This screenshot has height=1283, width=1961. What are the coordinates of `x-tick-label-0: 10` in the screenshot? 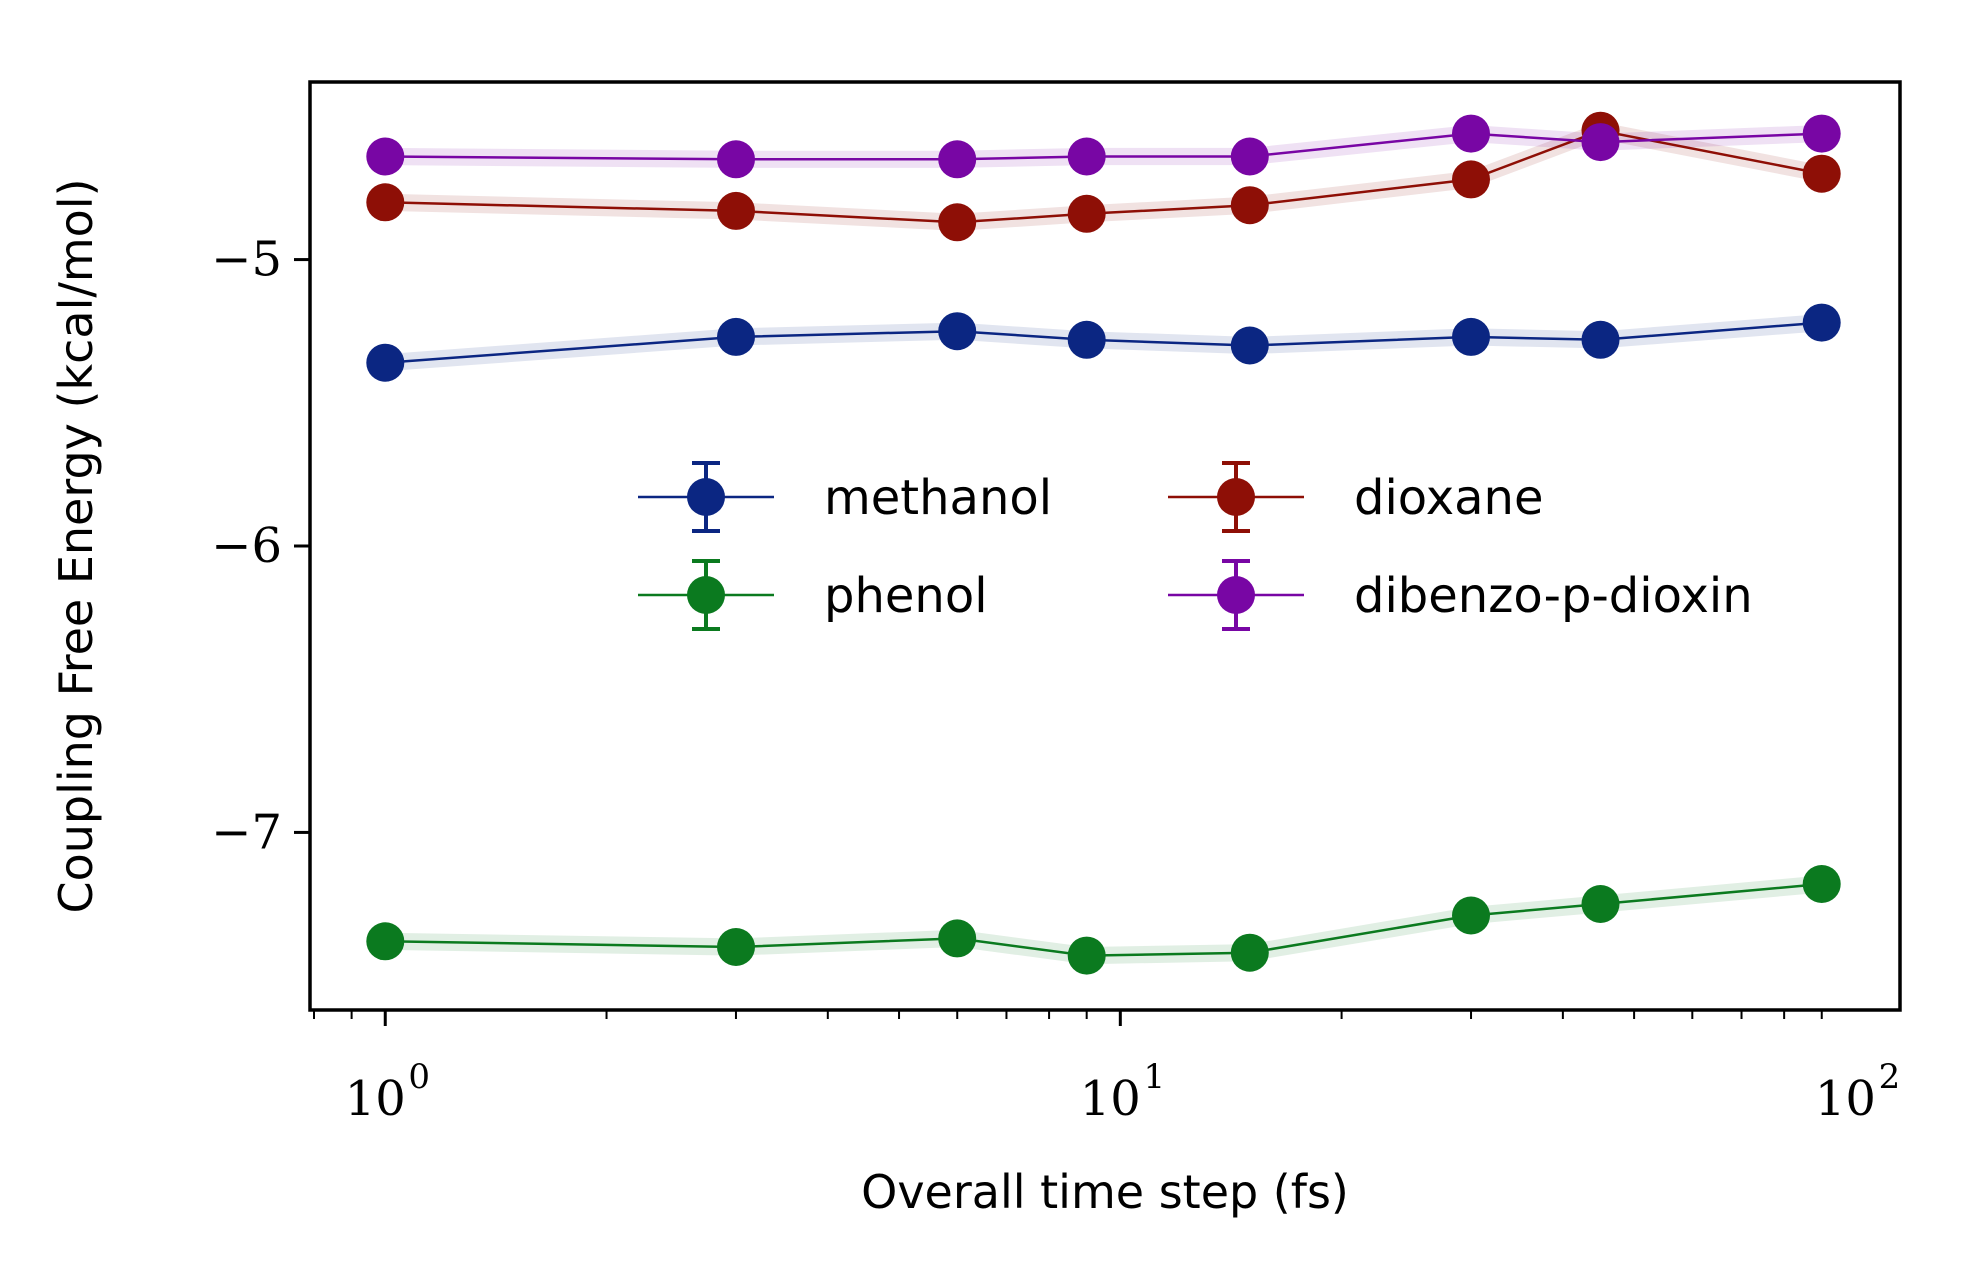 It's located at (375, 1099).